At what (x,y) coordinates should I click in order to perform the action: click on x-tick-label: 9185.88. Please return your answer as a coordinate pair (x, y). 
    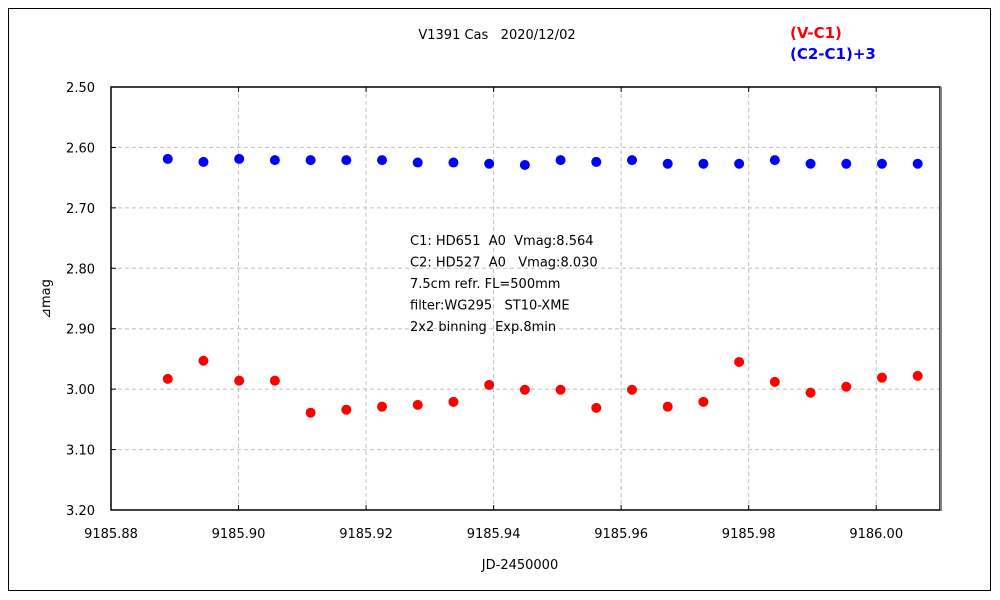
    Looking at the image, I should click on (111, 534).